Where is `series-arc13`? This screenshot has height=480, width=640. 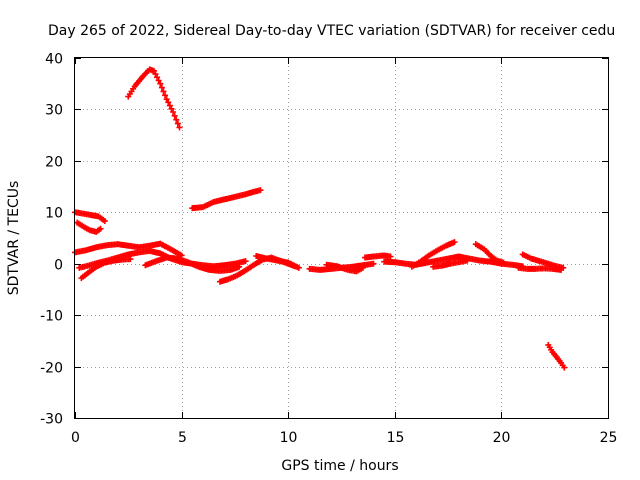 series-arc13 is located at coordinates (377, 256).